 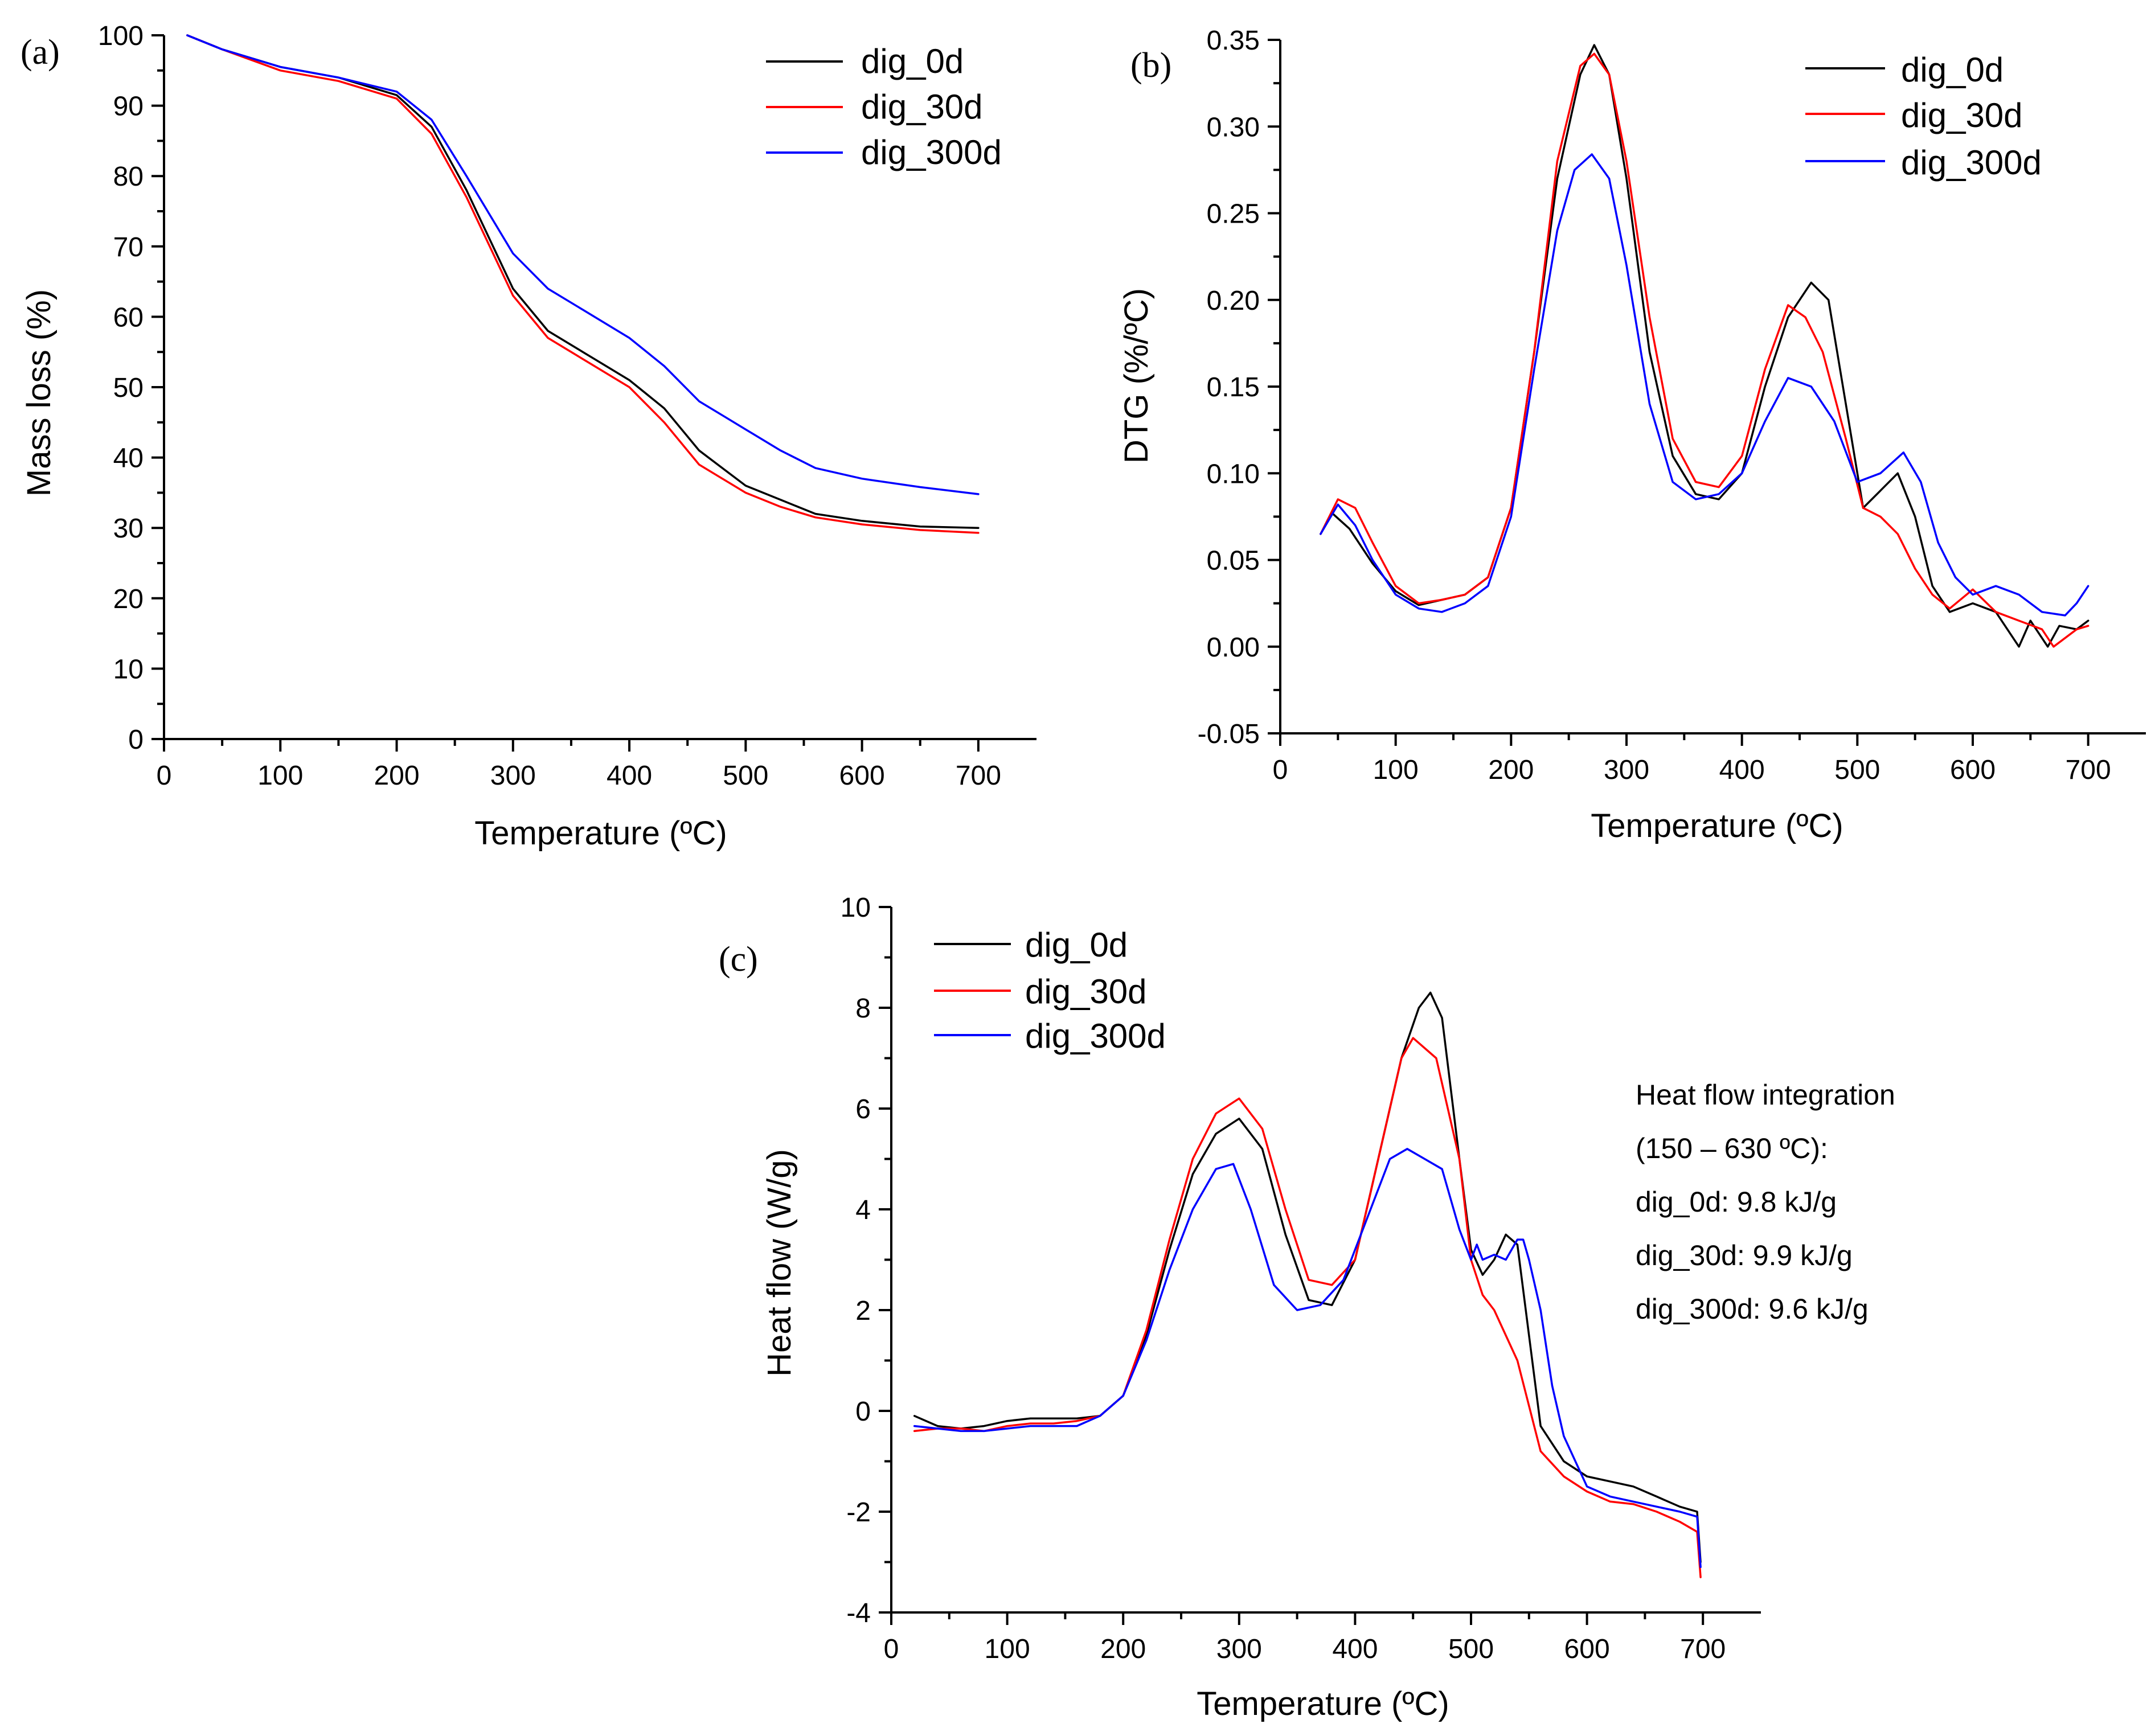 I want to click on x-tick-label-a: 700, so click(x=978, y=776).